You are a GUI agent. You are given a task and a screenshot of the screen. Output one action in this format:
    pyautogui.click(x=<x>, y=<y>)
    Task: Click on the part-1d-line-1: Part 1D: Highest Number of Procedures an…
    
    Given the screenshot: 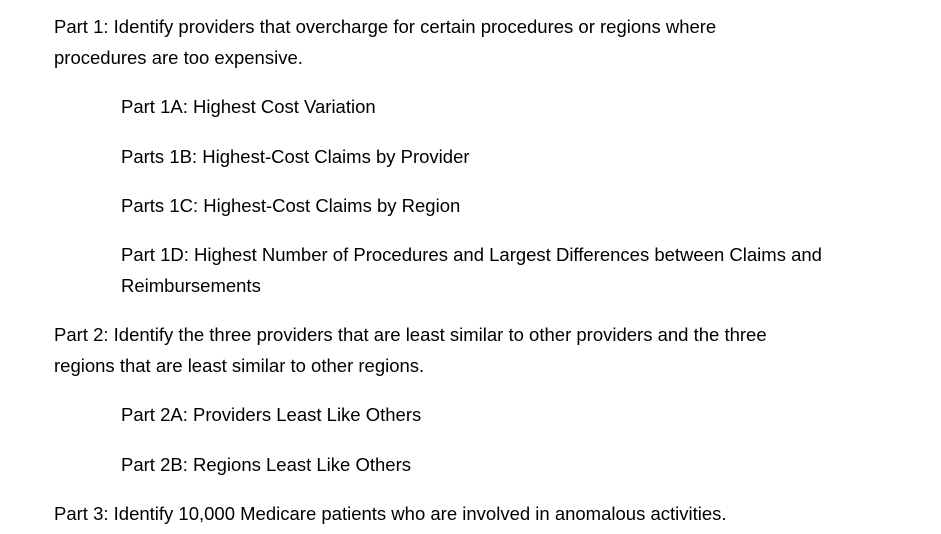 What is the action you would take?
    pyautogui.click(x=471, y=254)
    